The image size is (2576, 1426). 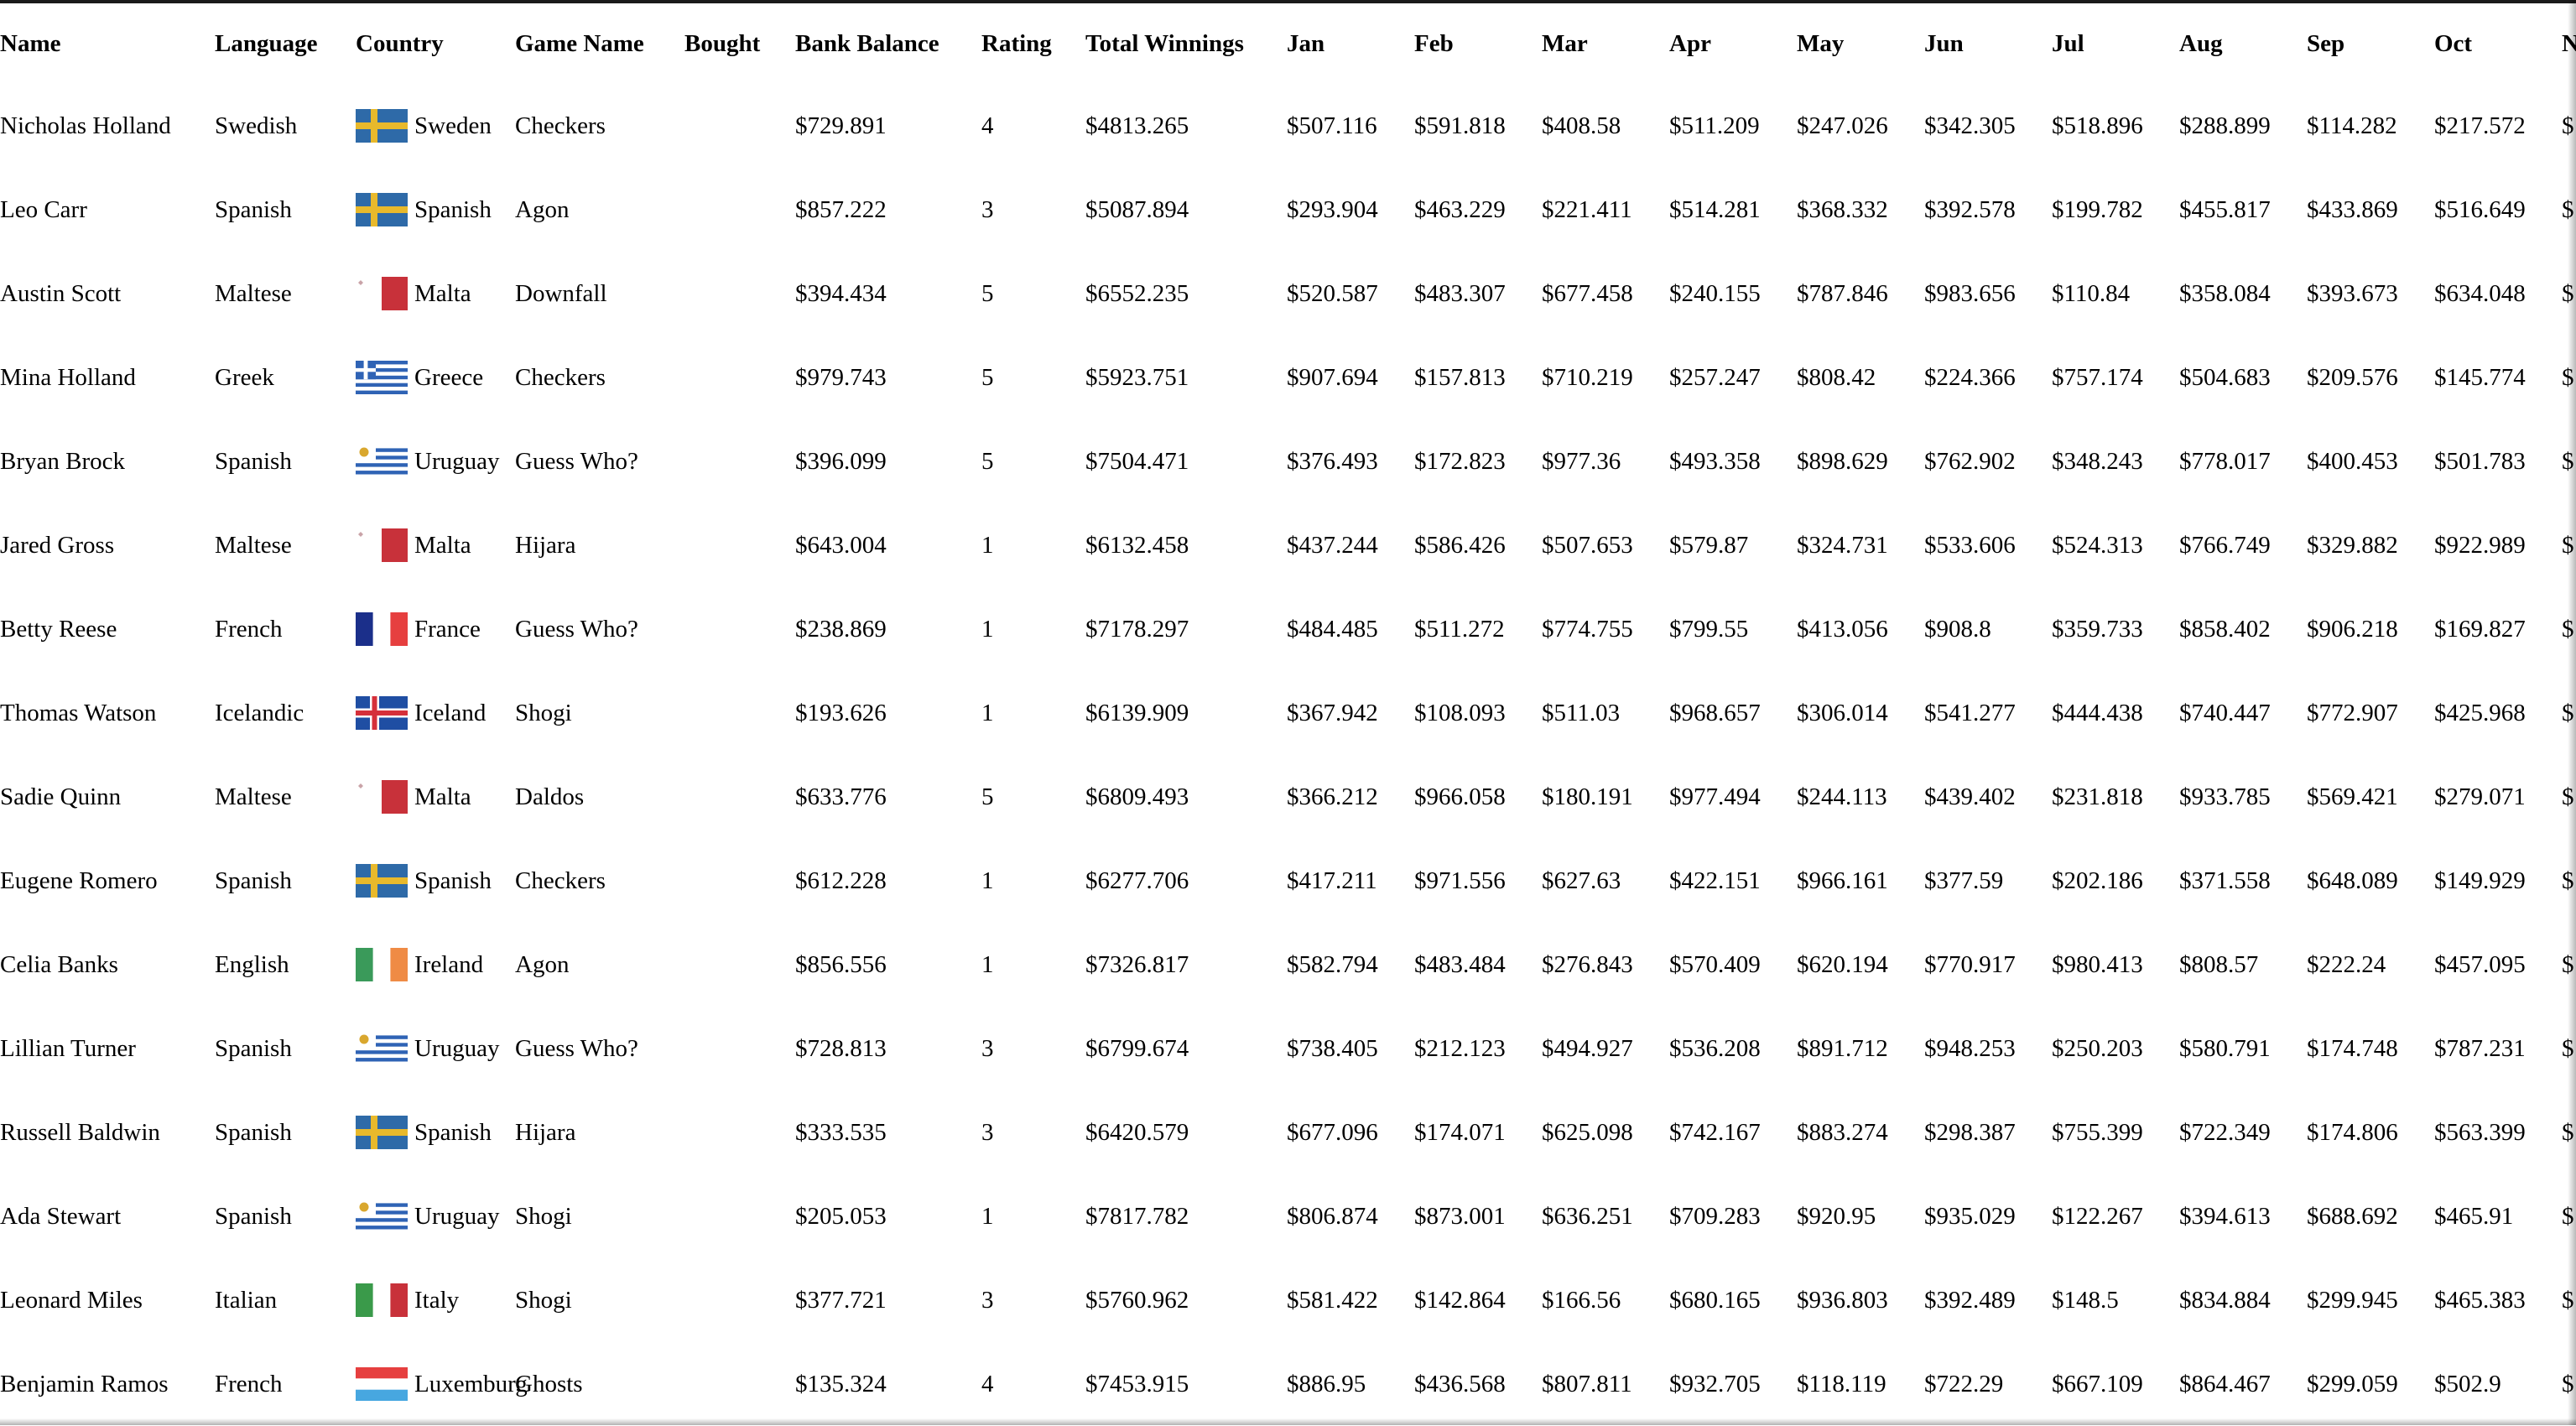 I want to click on column-header-jan: Jan, so click(x=1306, y=43).